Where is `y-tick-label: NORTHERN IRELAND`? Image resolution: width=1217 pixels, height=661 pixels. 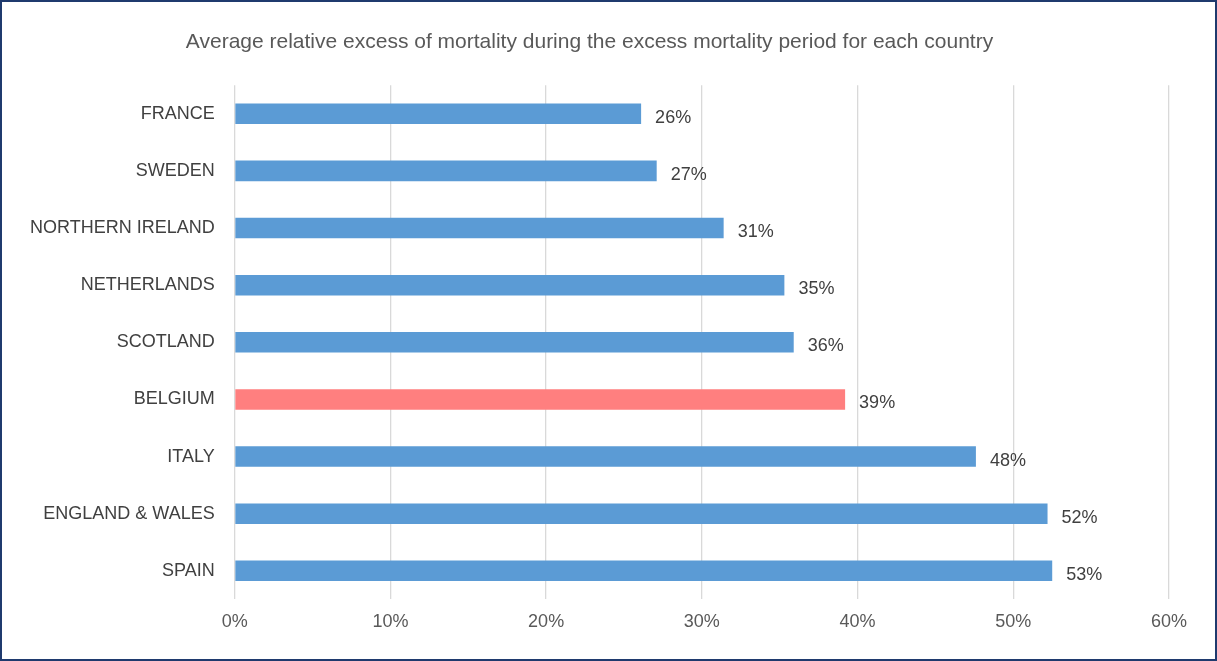
y-tick-label: NORTHERN IRELAND is located at coordinates (122, 227).